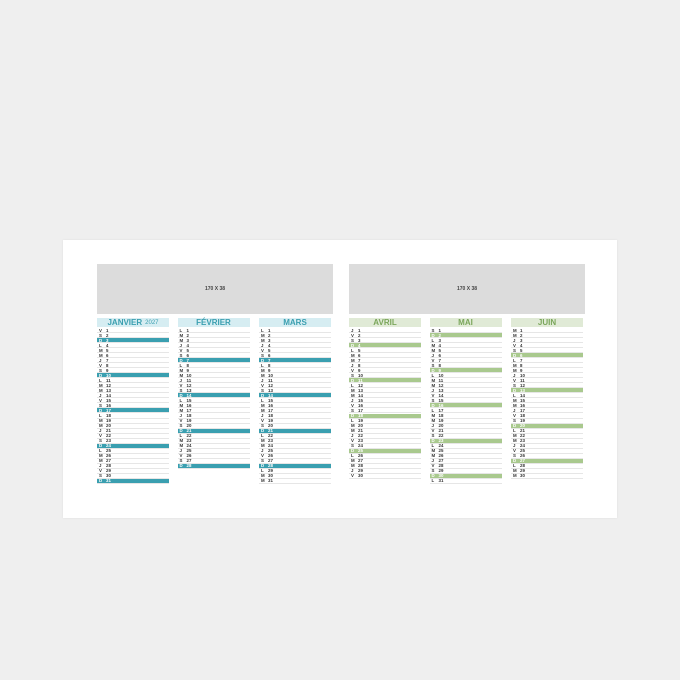  What do you see at coordinates (547, 466) in the screenshot?
I see `day-row: L 28` at bounding box center [547, 466].